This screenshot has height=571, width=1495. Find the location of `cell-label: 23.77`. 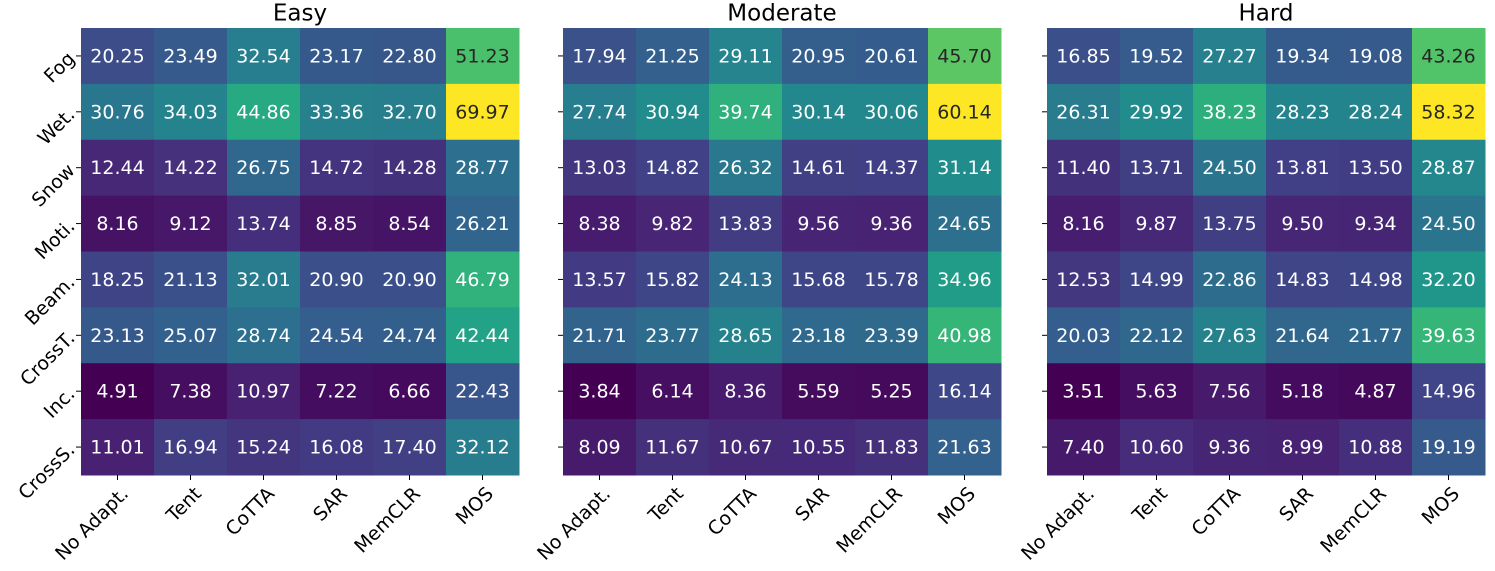

cell-label: 23.77 is located at coordinates (672, 336).